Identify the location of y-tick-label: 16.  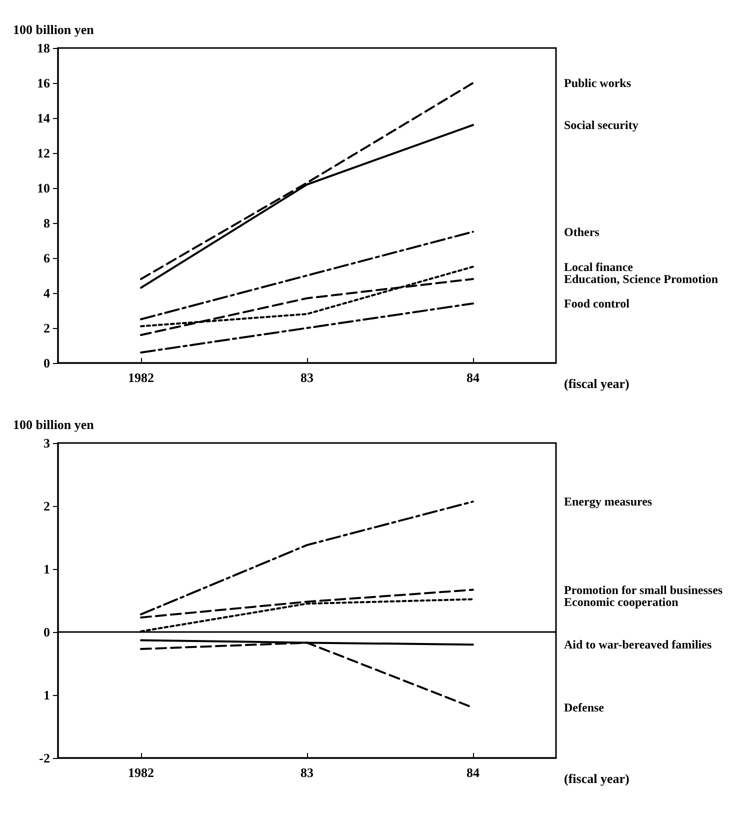
(43, 83).